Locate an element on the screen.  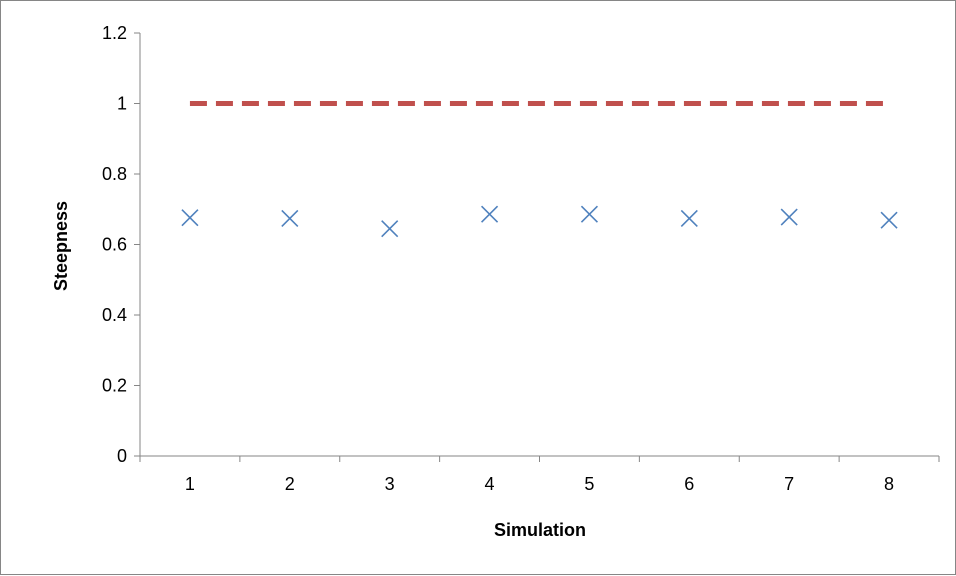
x-tick-label: 8 is located at coordinates (889, 484).